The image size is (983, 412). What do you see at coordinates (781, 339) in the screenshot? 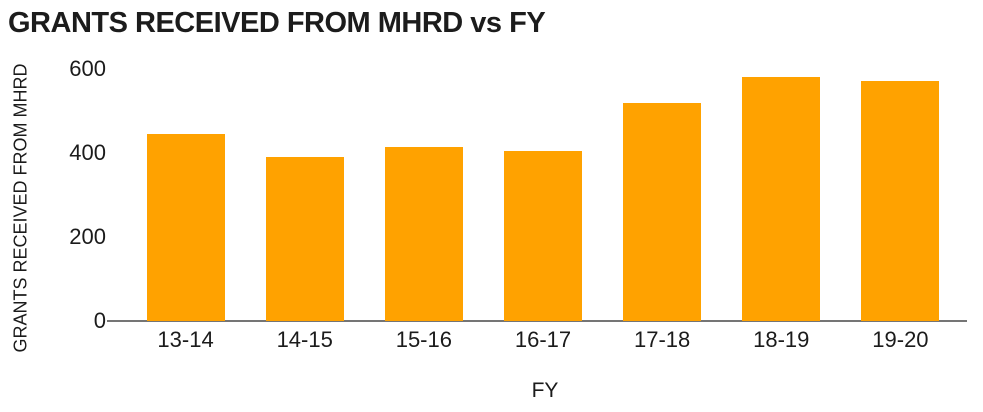
I see `x-tick-label: 18-19` at bounding box center [781, 339].